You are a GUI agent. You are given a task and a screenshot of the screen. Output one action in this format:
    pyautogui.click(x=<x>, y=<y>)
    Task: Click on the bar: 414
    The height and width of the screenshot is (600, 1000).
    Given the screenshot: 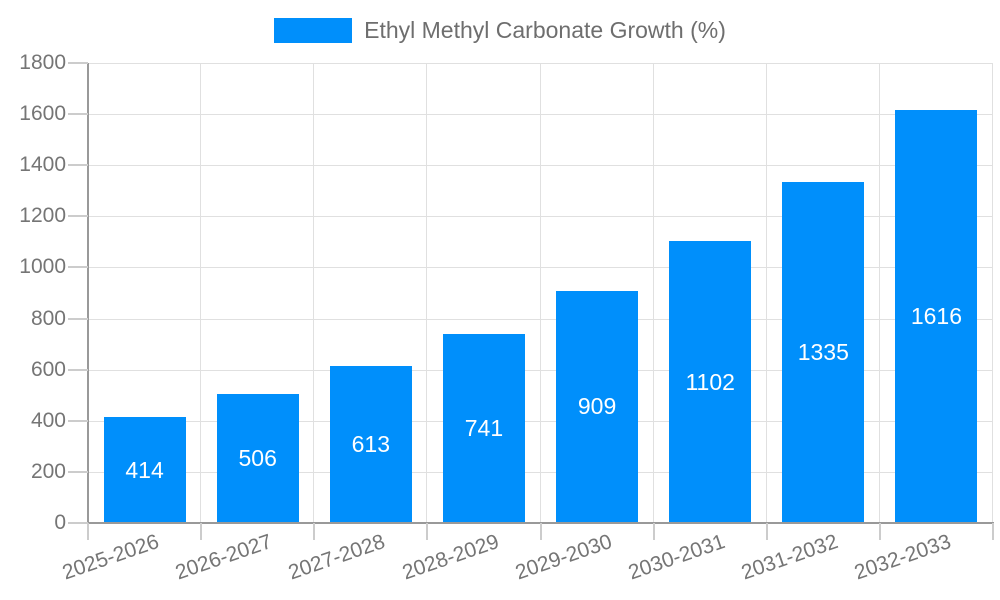 What is the action you would take?
    pyautogui.click(x=144, y=470)
    